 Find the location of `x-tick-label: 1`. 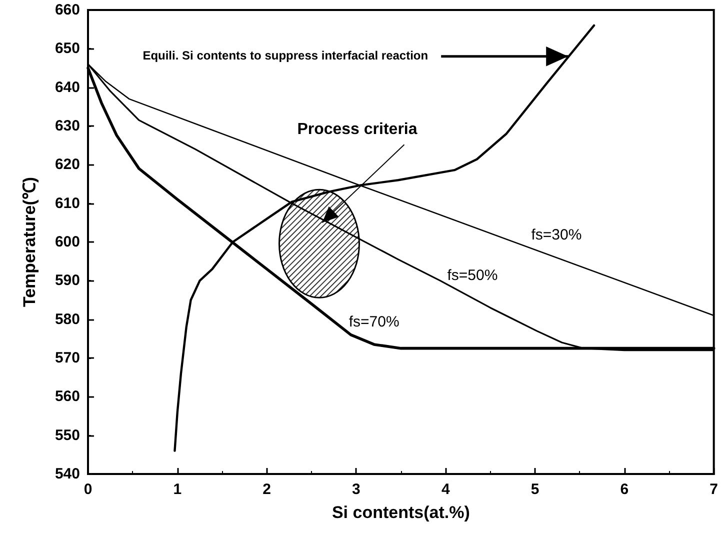

x-tick-label: 1 is located at coordinates (177, 489).